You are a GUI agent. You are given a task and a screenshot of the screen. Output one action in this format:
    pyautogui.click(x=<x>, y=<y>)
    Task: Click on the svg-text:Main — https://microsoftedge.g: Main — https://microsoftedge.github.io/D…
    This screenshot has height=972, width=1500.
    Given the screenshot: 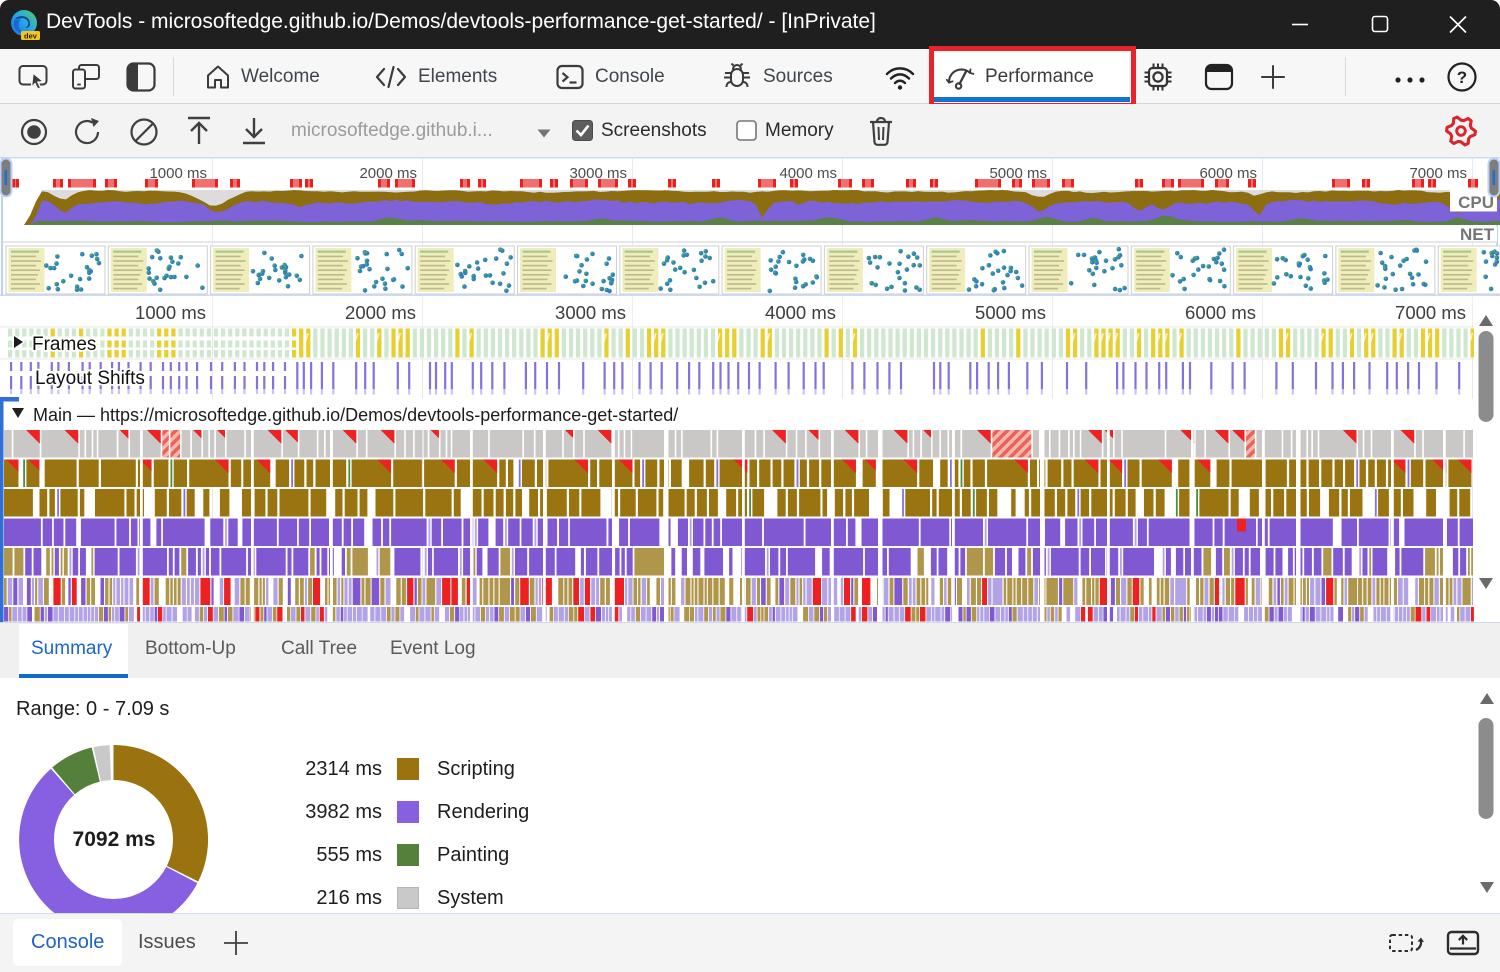 What is the action you would take?
    pyautogui.click(x=355, y=415)
    